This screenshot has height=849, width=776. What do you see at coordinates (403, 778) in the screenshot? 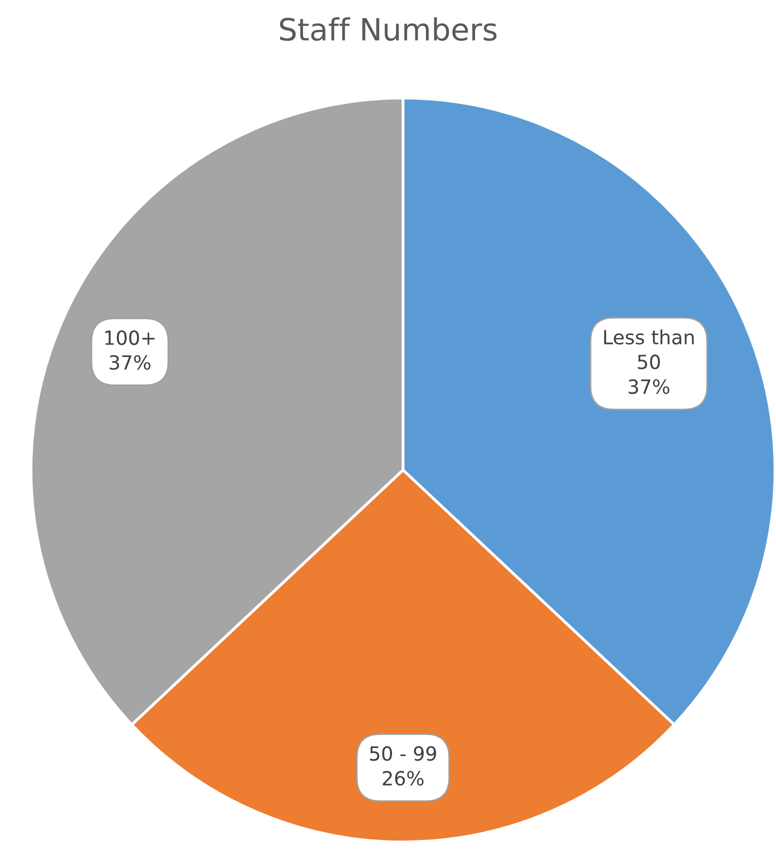
I see `data-label: 26%` at bounding box center [403, 778].